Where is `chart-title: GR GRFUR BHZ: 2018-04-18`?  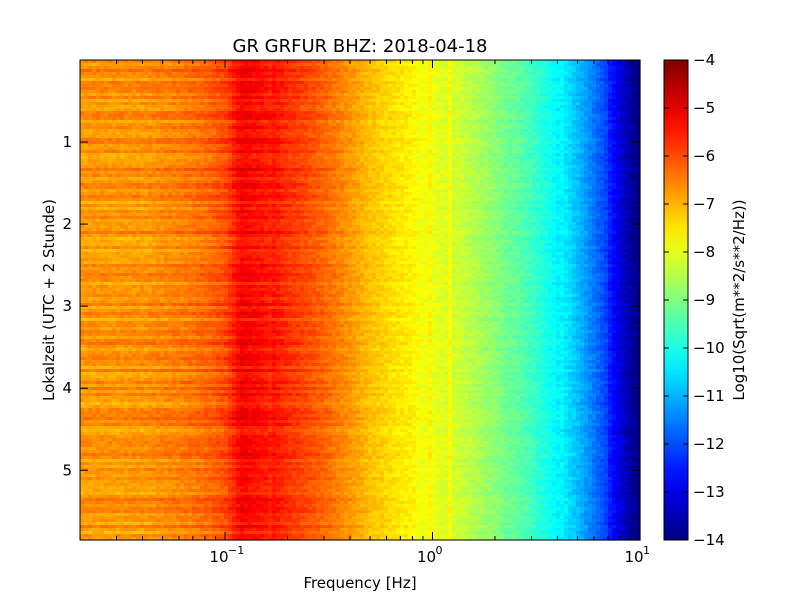 chart-title: GR GRFUR BHZ: 2018-04-18 is located at coordinates (360, 46).